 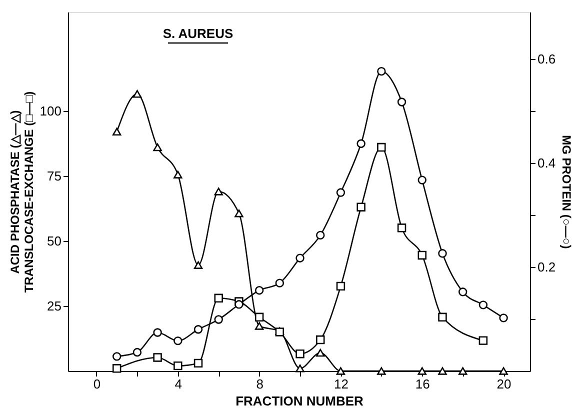 I want to click on y2-tick-label: 0.6, so click(x=547, y=58).